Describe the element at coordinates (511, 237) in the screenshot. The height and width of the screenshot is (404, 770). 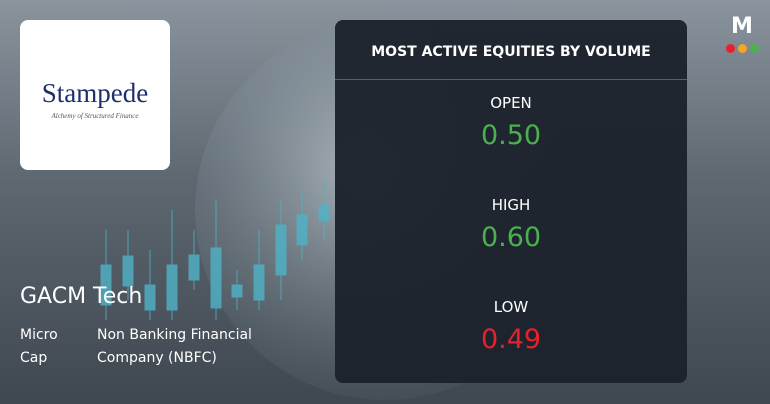
I see `stat-value: 0.60` at that location.